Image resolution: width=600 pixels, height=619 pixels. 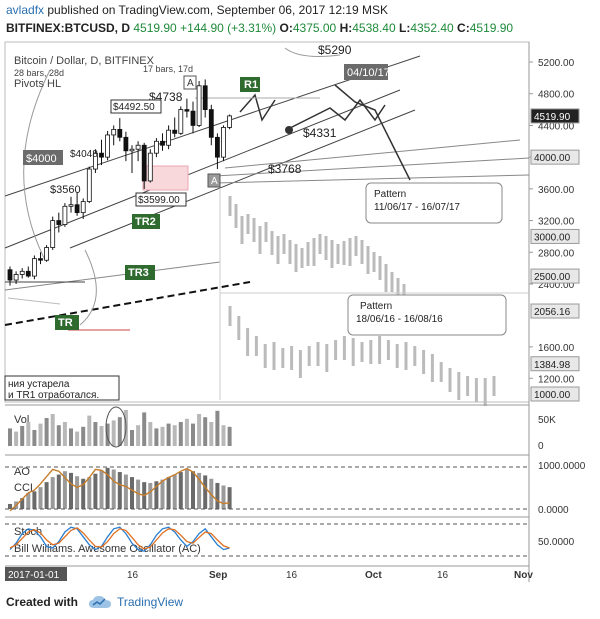 What do you see at coordinates (34, 575) in the screenshot?
I see `time-label-start: 2017-01-01` at bounding box center [34, 575].